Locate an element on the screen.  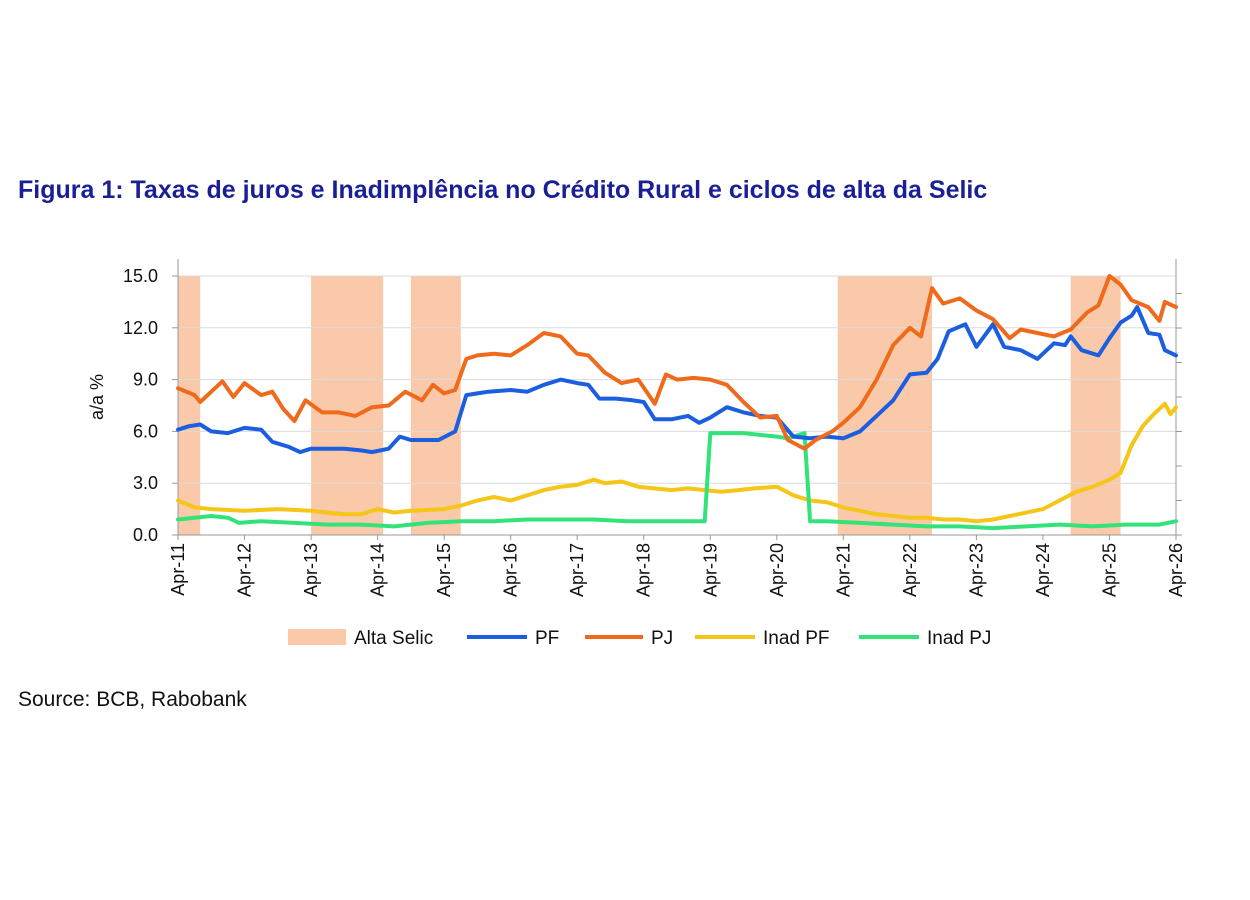
x-tick-label: Apr-18 is located at coordinates (644, 570).